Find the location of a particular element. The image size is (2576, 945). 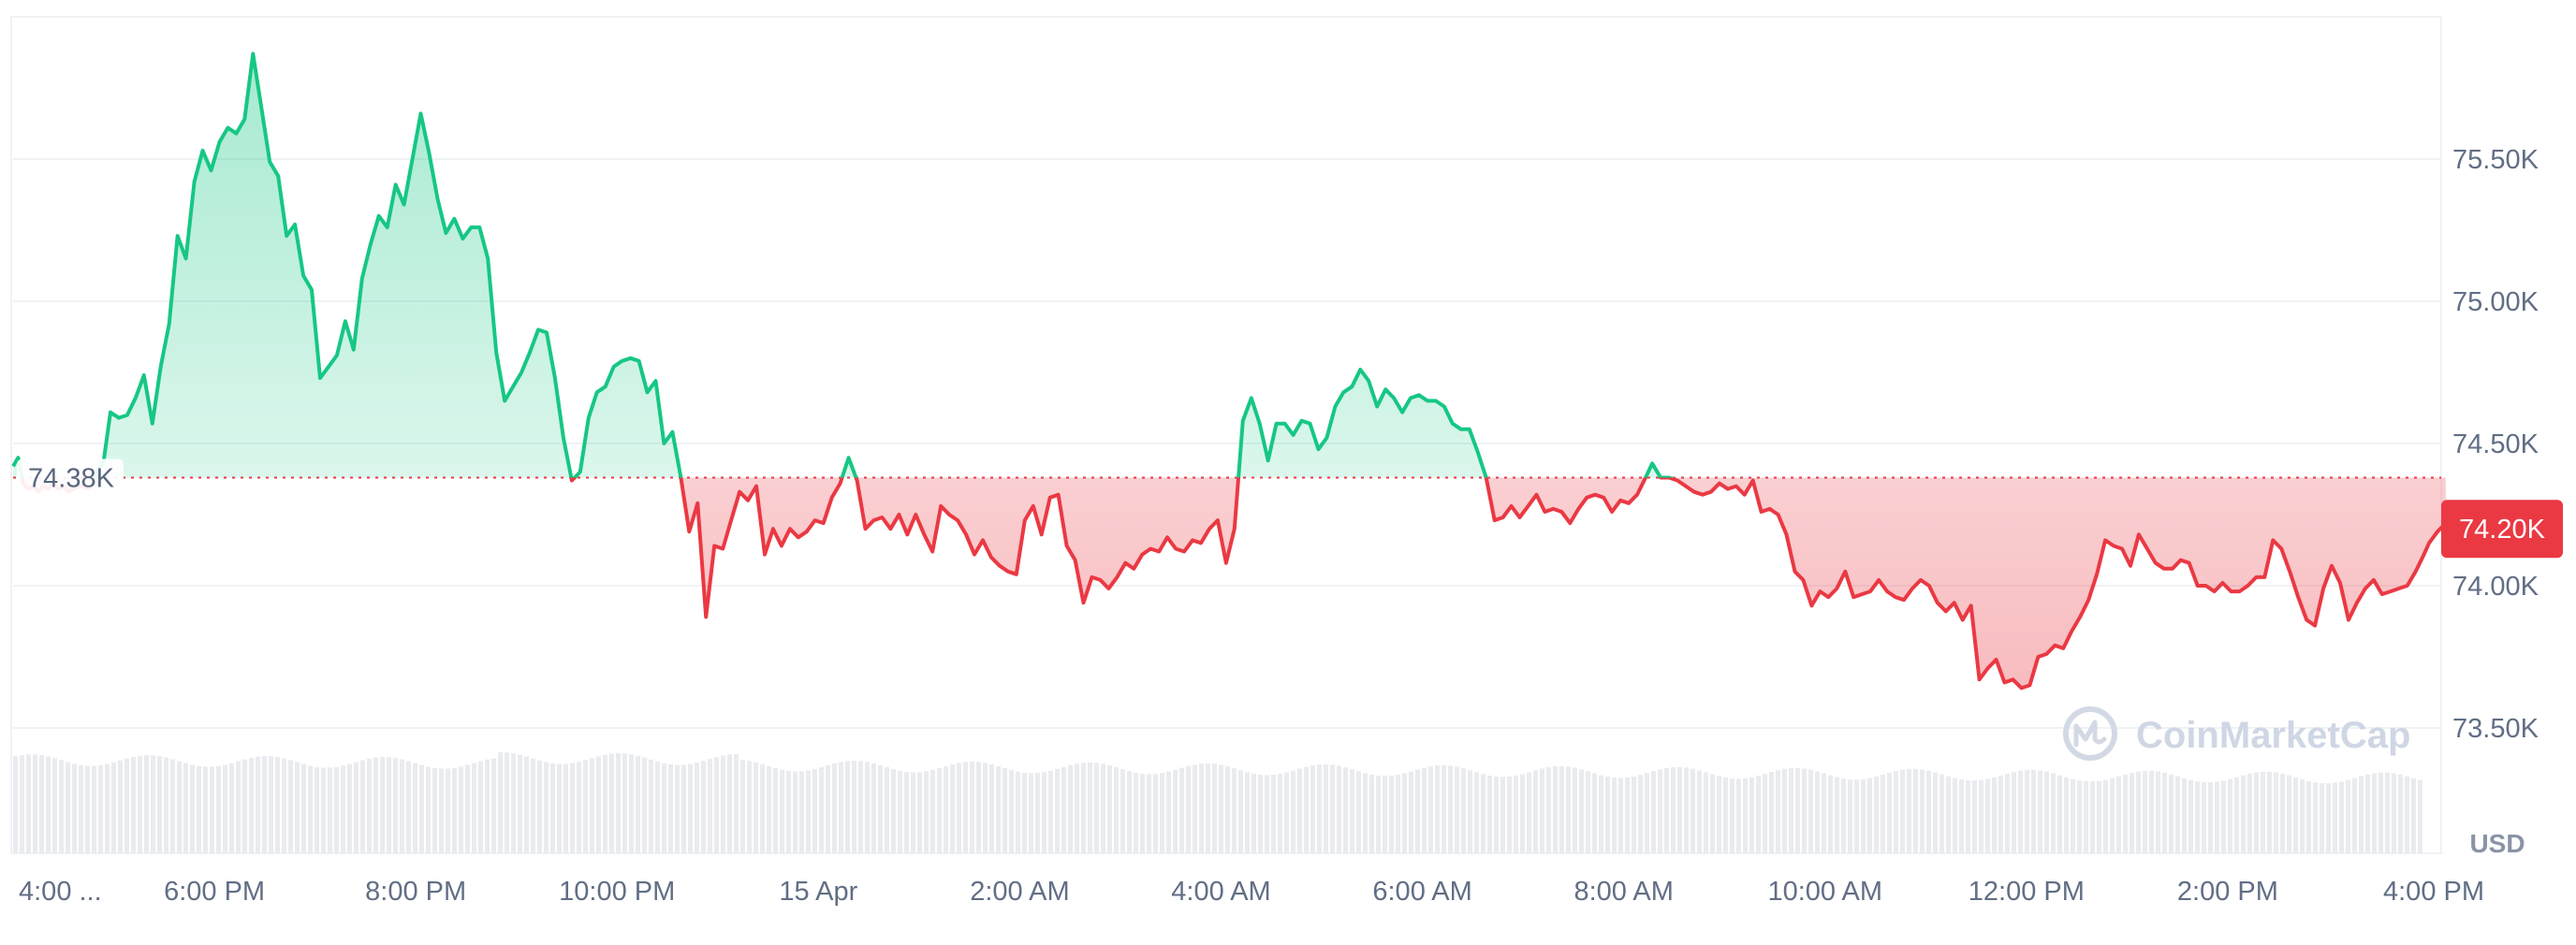

x-tick-label: 6:00 AM is located at coordinates (1421, 892).